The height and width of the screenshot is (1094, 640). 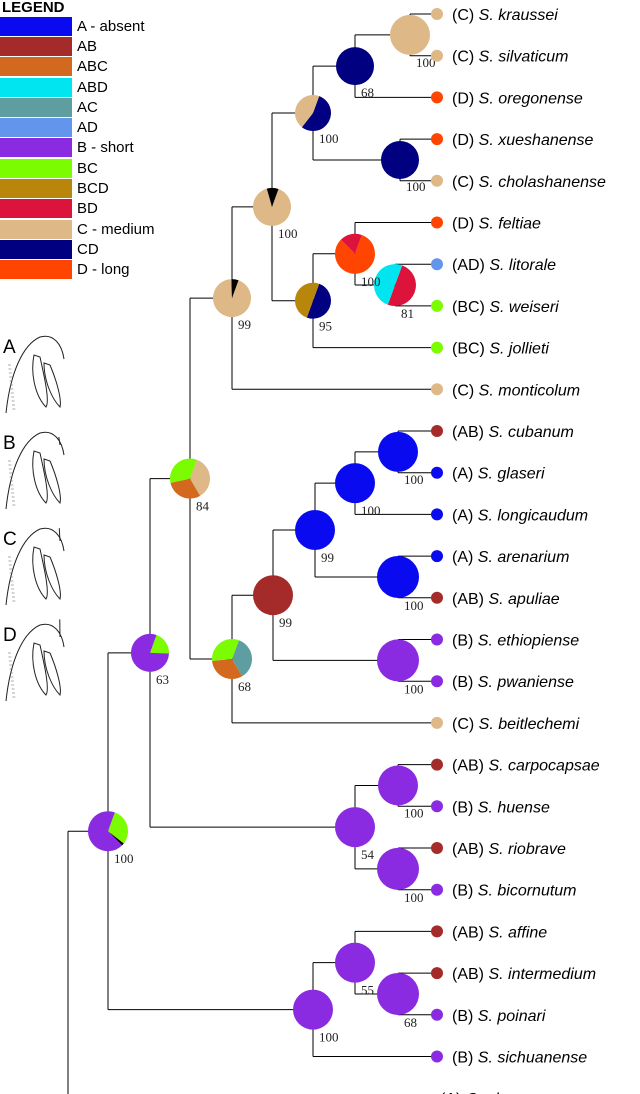 I want to click on mucron, so click(x=59, y=441).